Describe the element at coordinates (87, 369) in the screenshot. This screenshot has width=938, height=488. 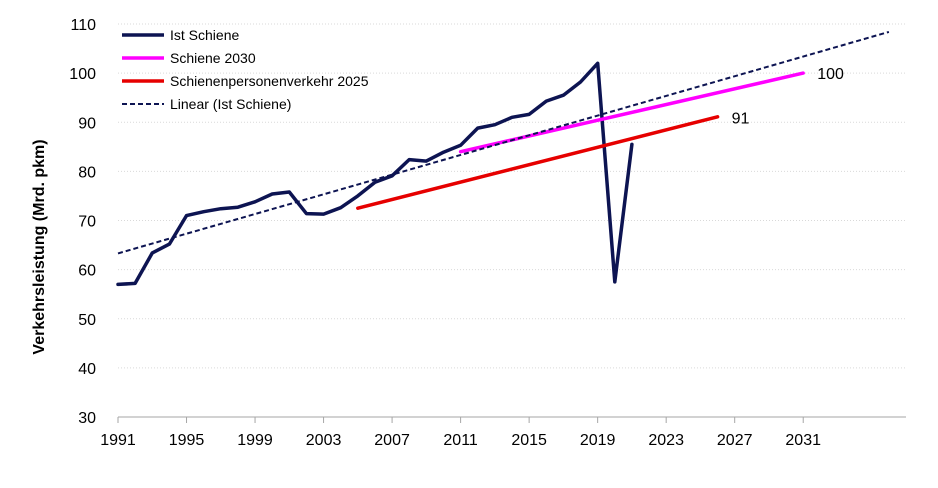
I see `y-tick-label: 40` at that location.